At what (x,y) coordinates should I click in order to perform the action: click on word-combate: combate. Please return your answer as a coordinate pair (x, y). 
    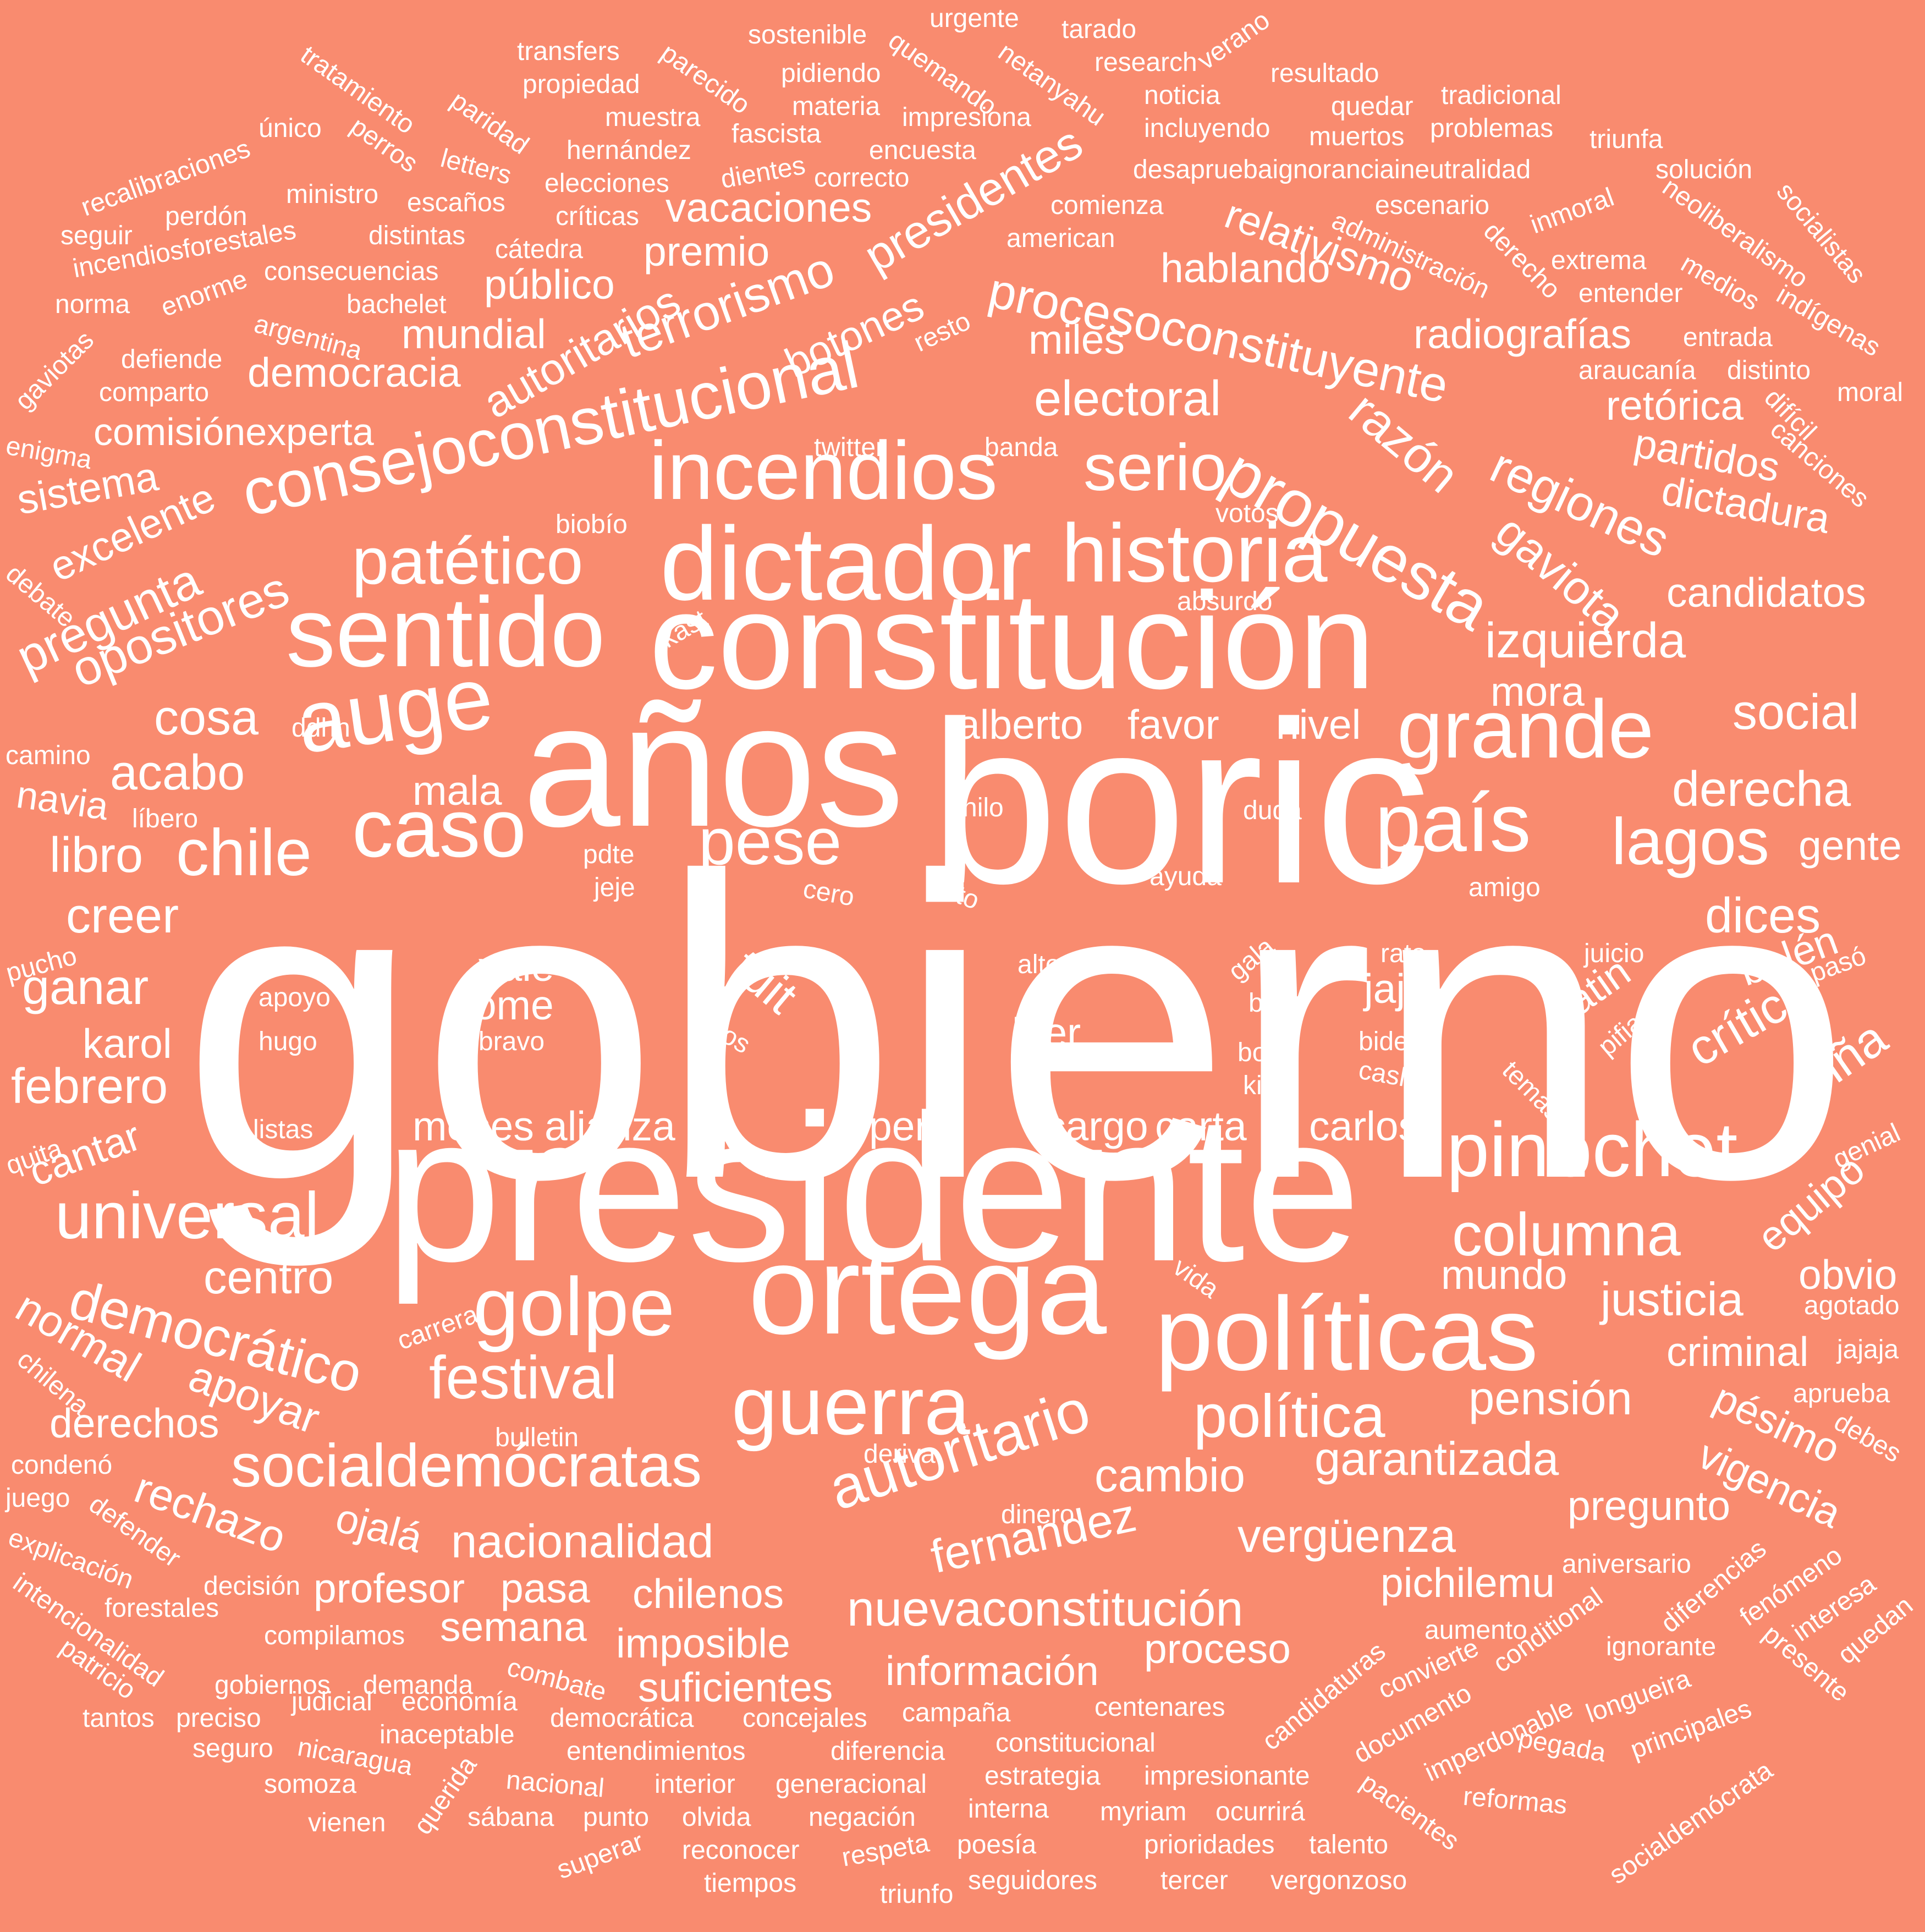
    Looking at the image, I should click on (556, 1680).